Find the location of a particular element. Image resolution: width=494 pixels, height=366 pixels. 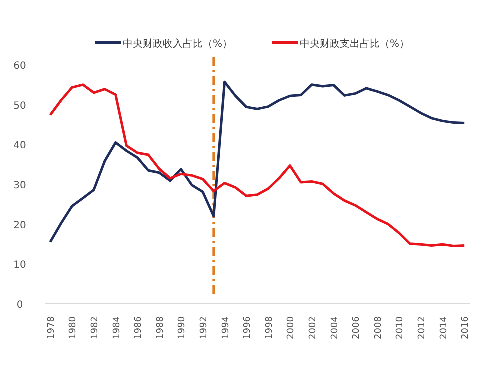

x-tick-label: 1978 is located at coordinates (51, 328).